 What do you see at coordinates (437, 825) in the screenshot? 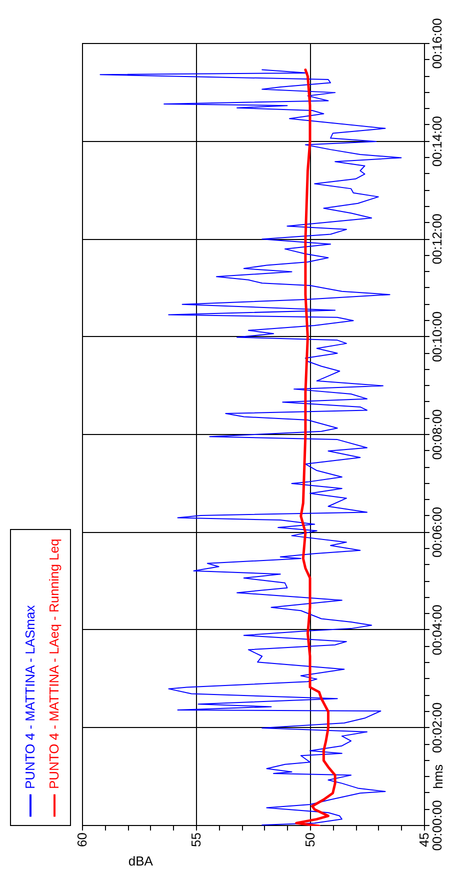
I see `y-tick-label: 00:00:00` at bounding box center [437, 825].